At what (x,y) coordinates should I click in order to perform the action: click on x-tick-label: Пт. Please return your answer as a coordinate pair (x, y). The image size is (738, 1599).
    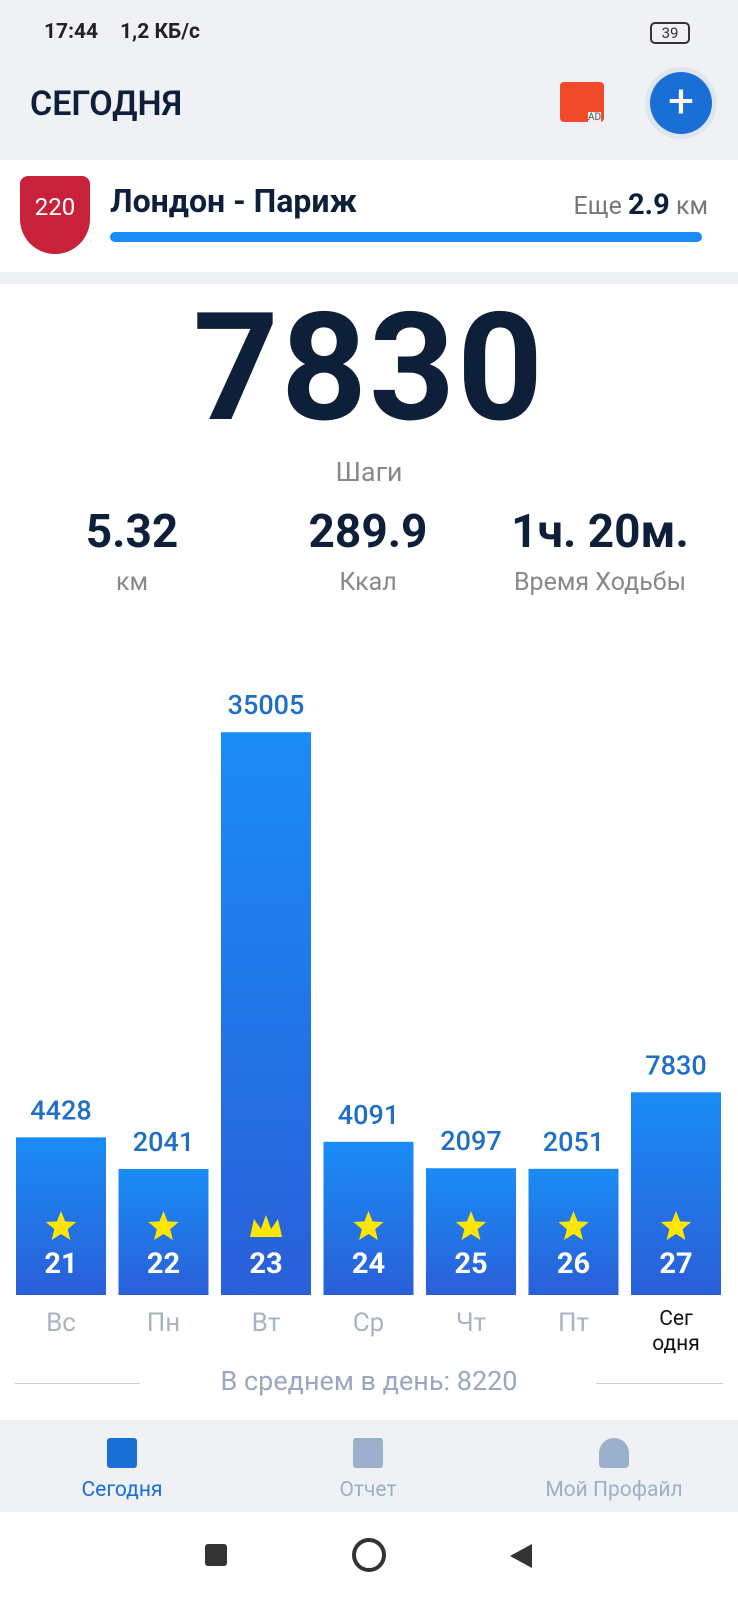
    Looking at the image, I should click on (573, 1323).